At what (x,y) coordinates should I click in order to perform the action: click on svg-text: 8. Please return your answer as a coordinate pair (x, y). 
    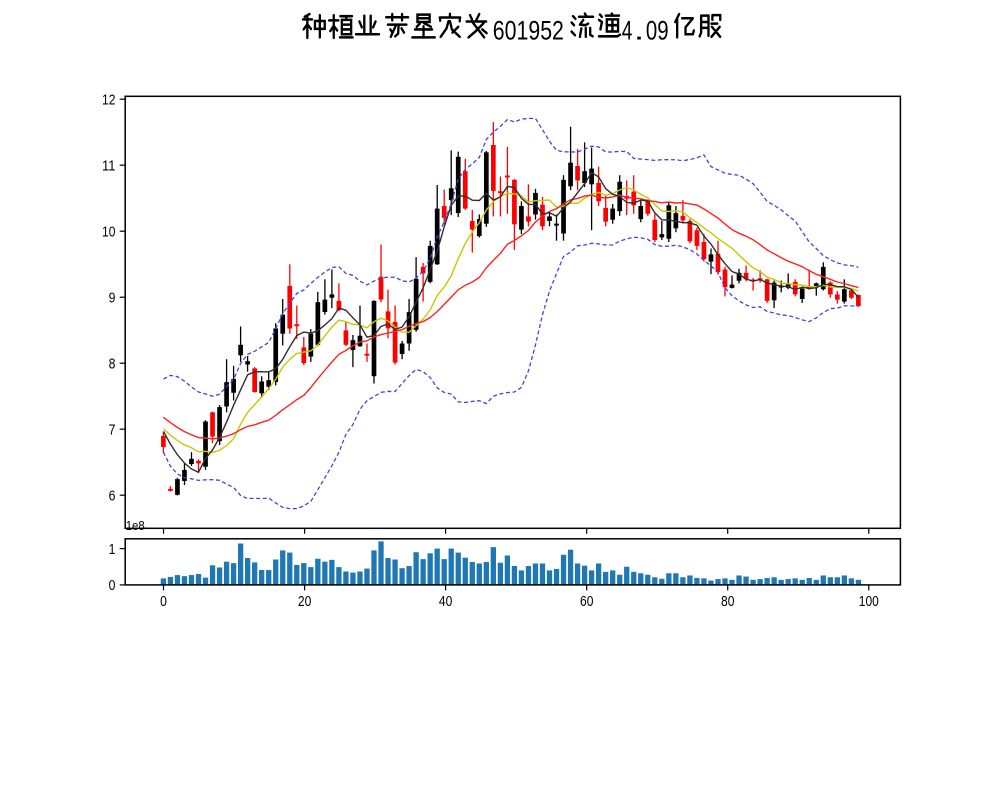
    Looking at the image, I should click on (112, 365).